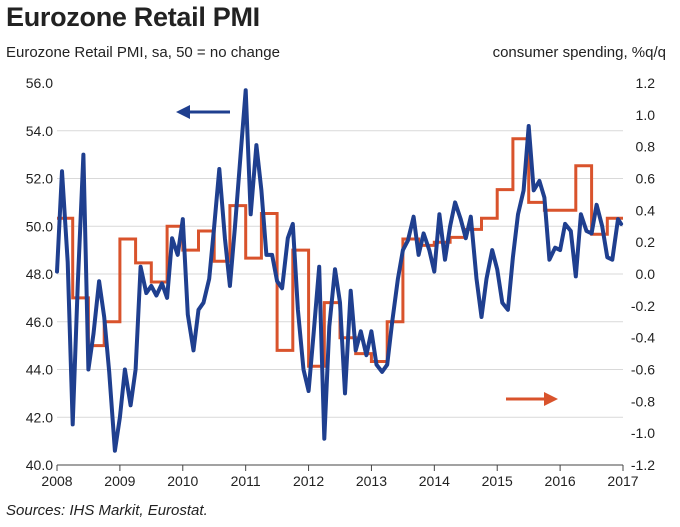 The height and width of the screenshot is (527, 680). I want to click on x-tick-label: 2010, so click(182, 481).